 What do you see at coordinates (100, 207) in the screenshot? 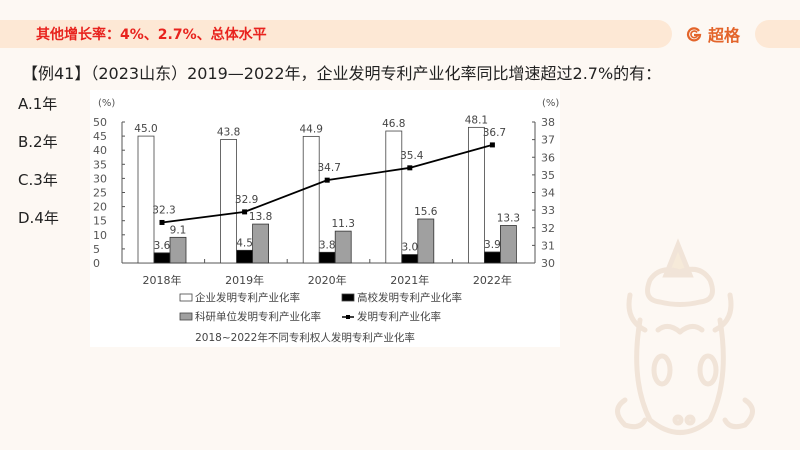
I see `left-tick-label: 20` at bounding box center [100, 207].